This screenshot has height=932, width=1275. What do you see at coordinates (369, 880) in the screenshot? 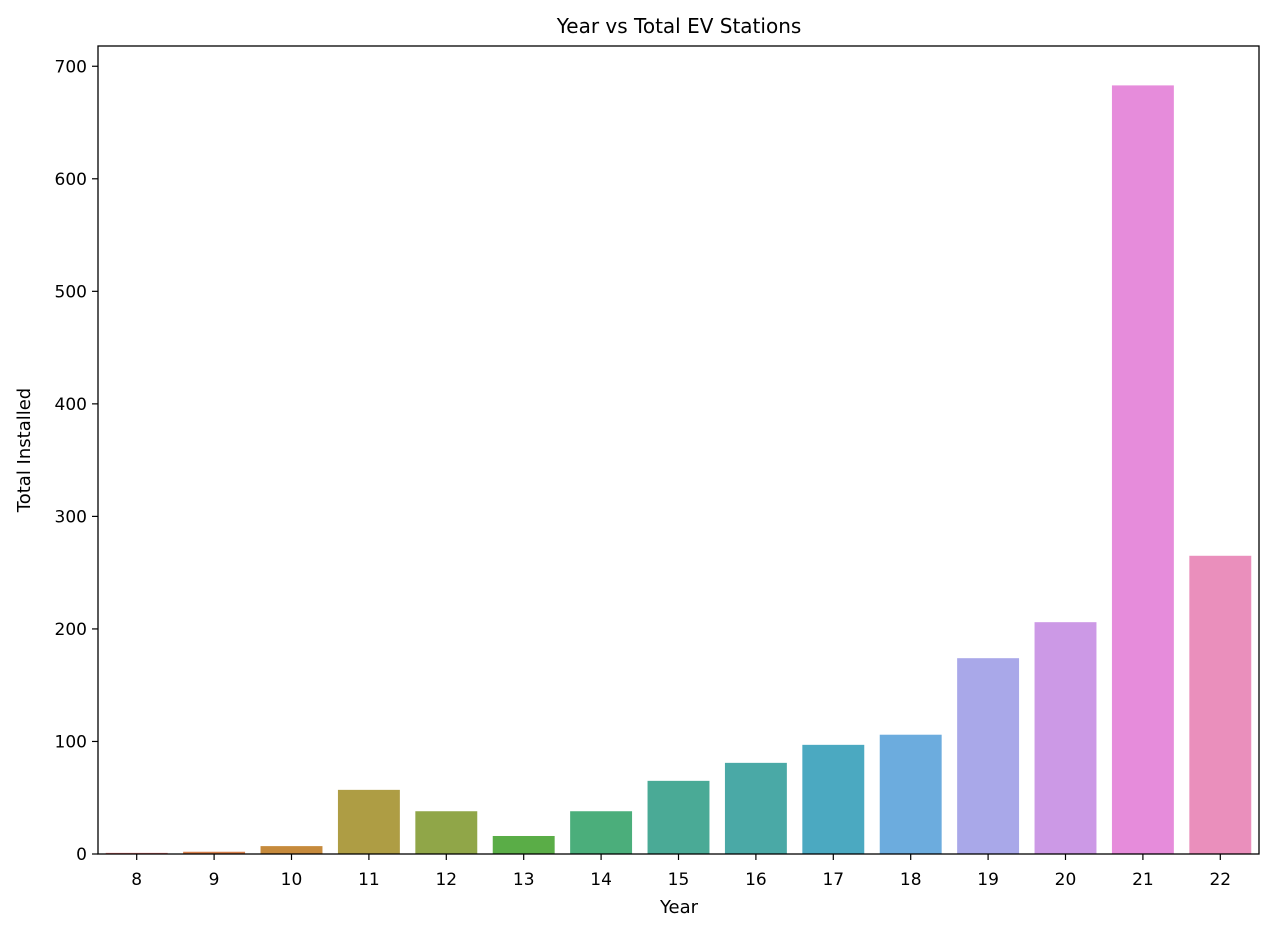
I see `x-tick-label: 11` at bounding box center [369, 880].